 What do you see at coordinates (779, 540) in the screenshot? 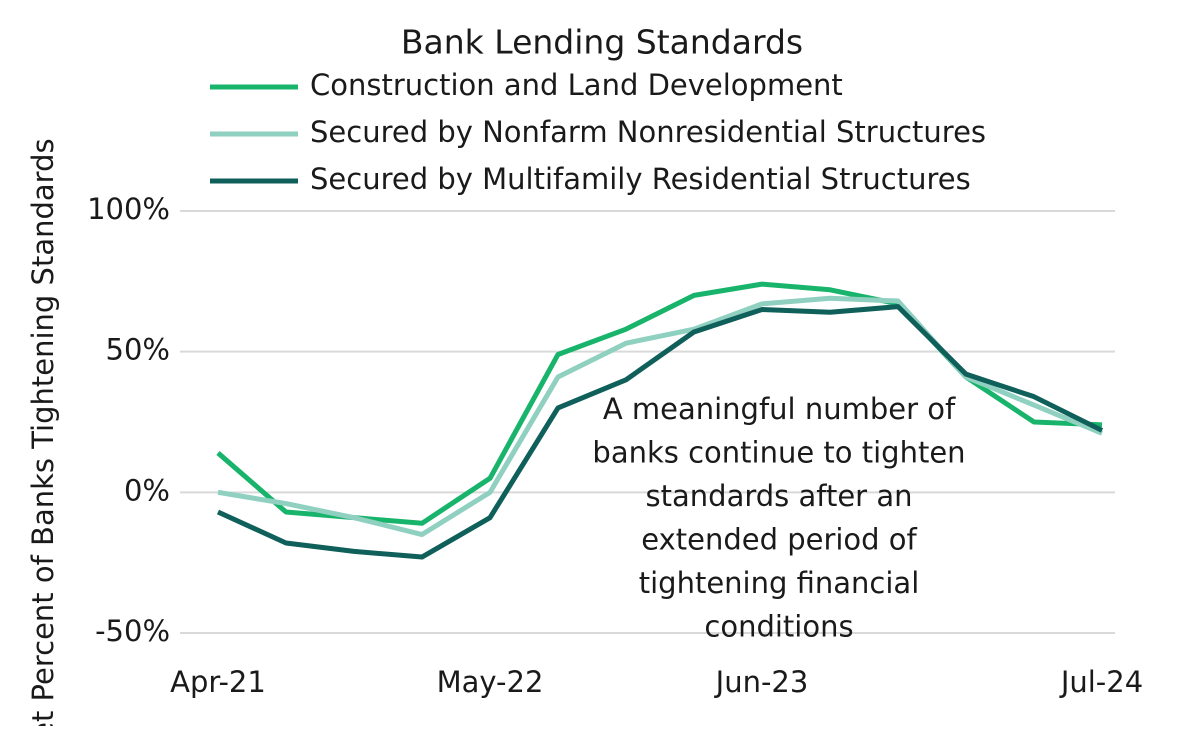
I see `annotation: extended period of` at bounding box center [779, 540].